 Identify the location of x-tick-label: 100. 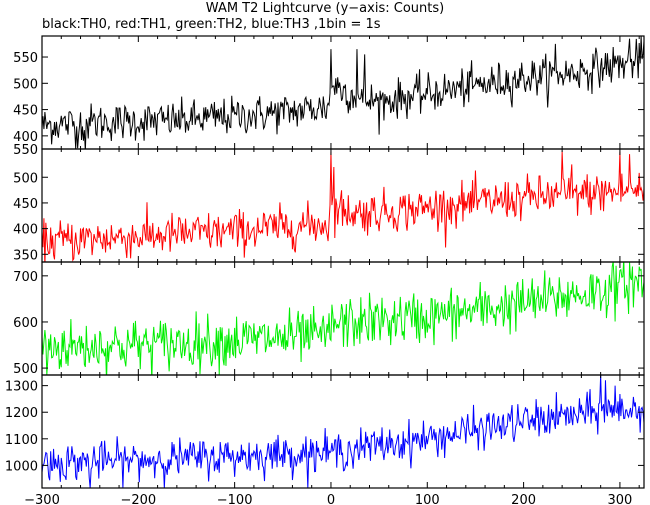
(427, 499).